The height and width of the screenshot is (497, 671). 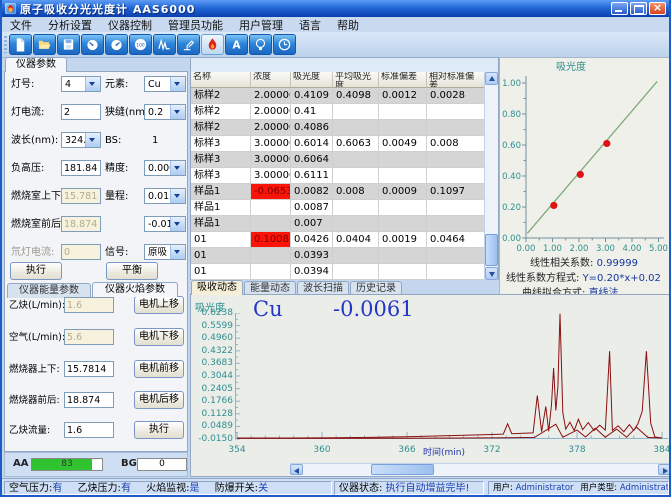 What do you see at coordinates (456, 80) in the screenshot?
I see `col-rel-std-dev: 相对标准偏差` at bounding box center [456, 80].